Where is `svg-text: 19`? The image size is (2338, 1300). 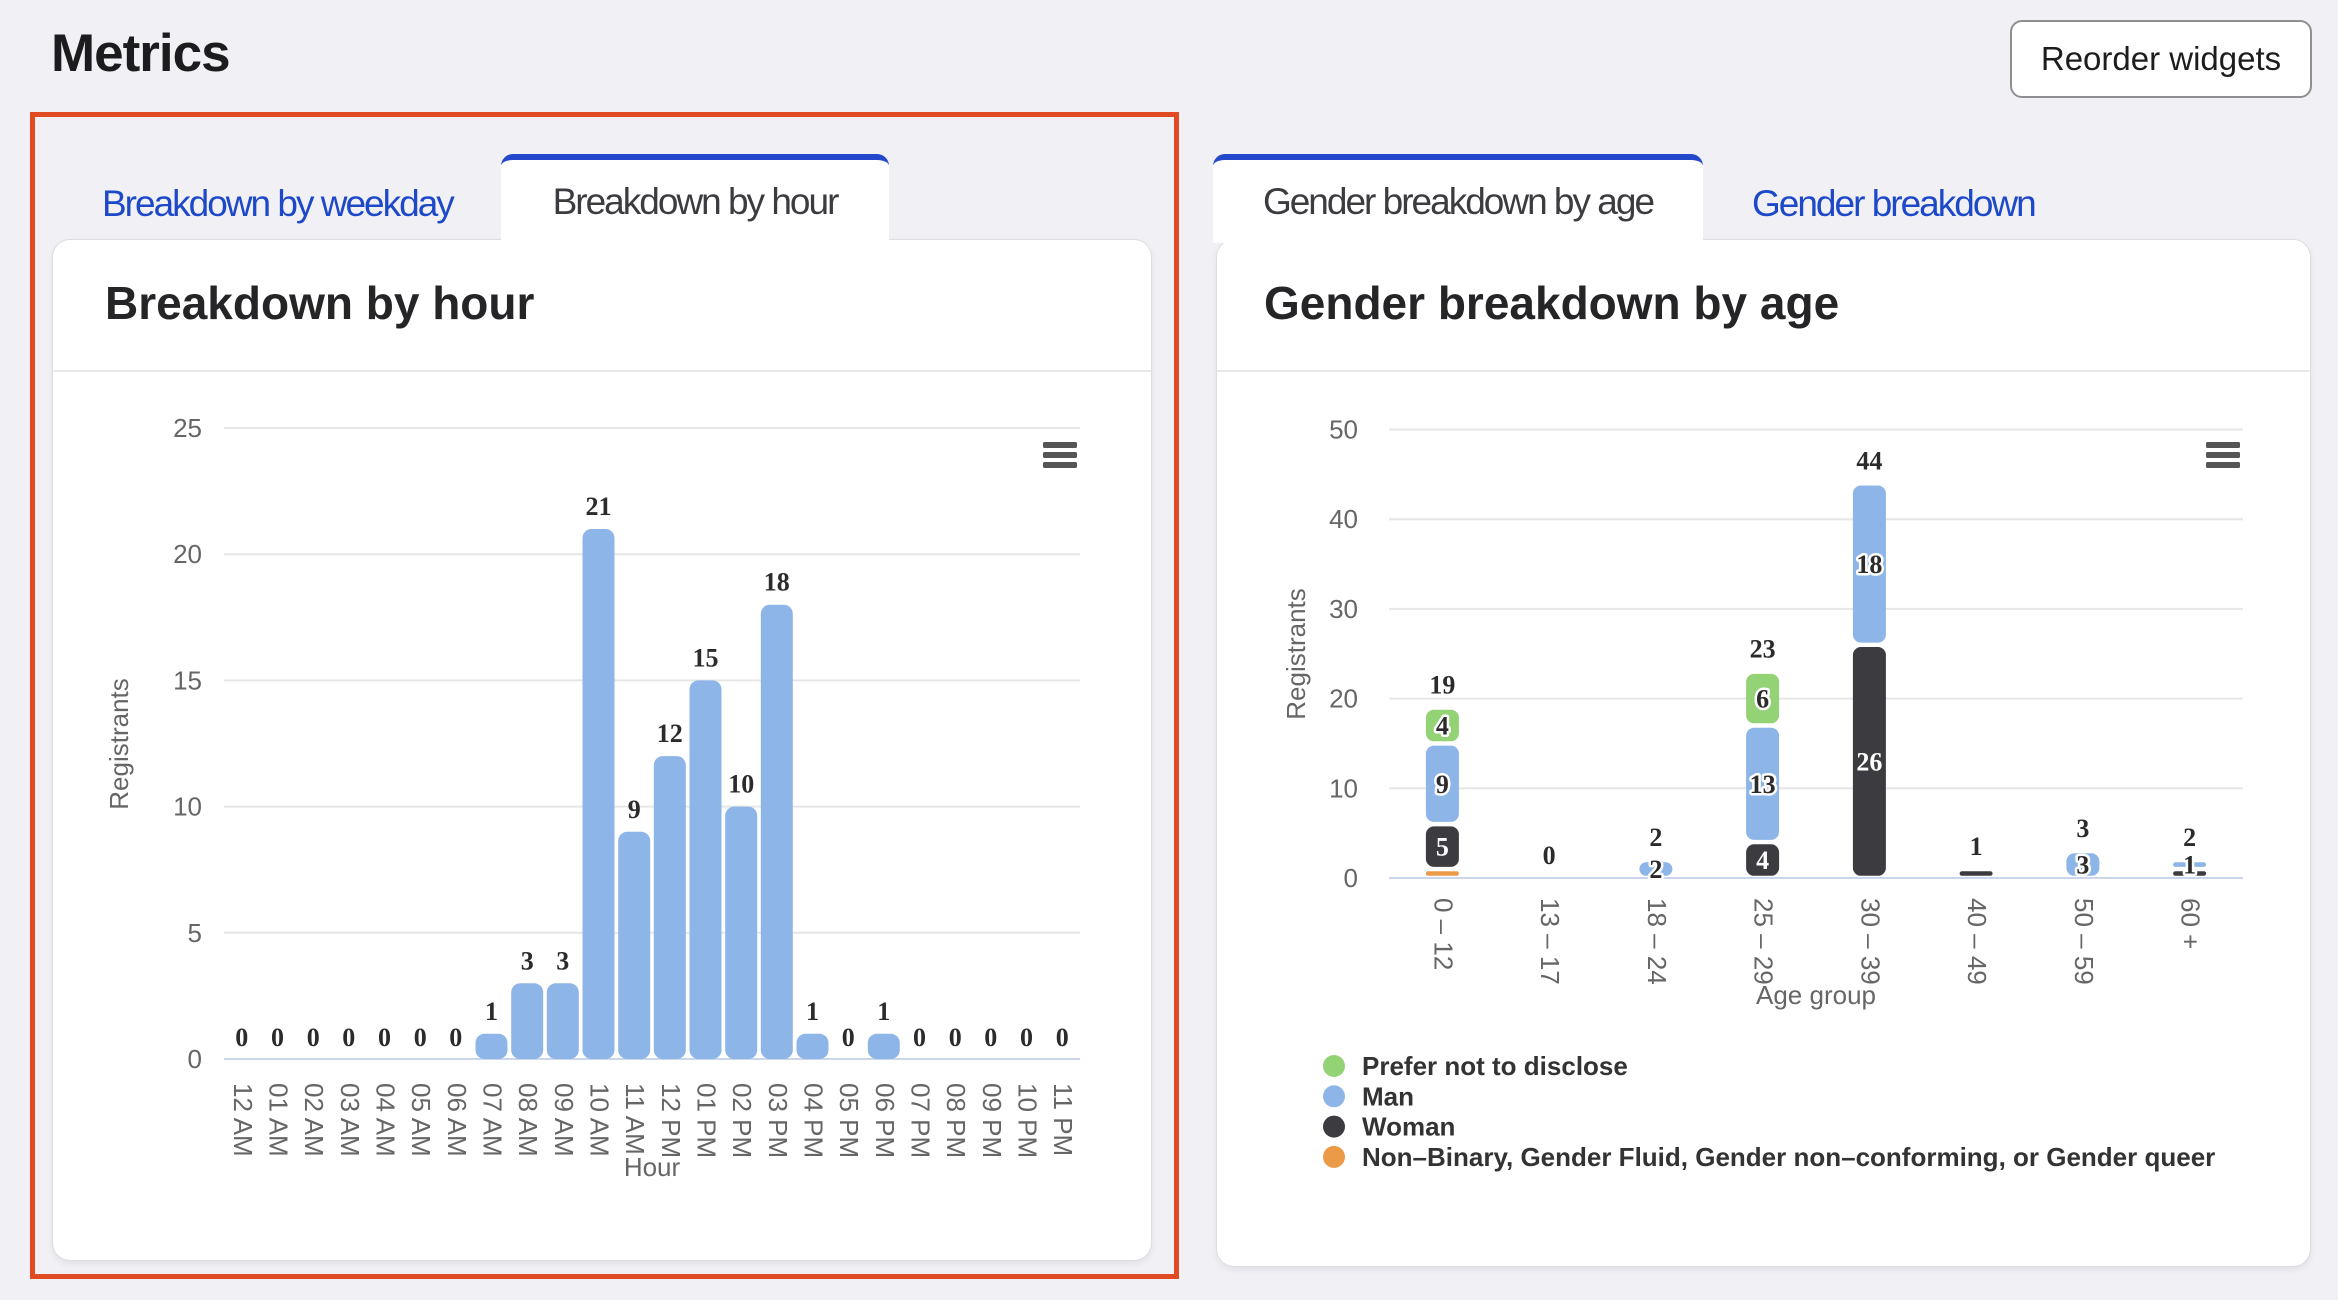 svg-text: 19 is located at coordinates (1442, 685).